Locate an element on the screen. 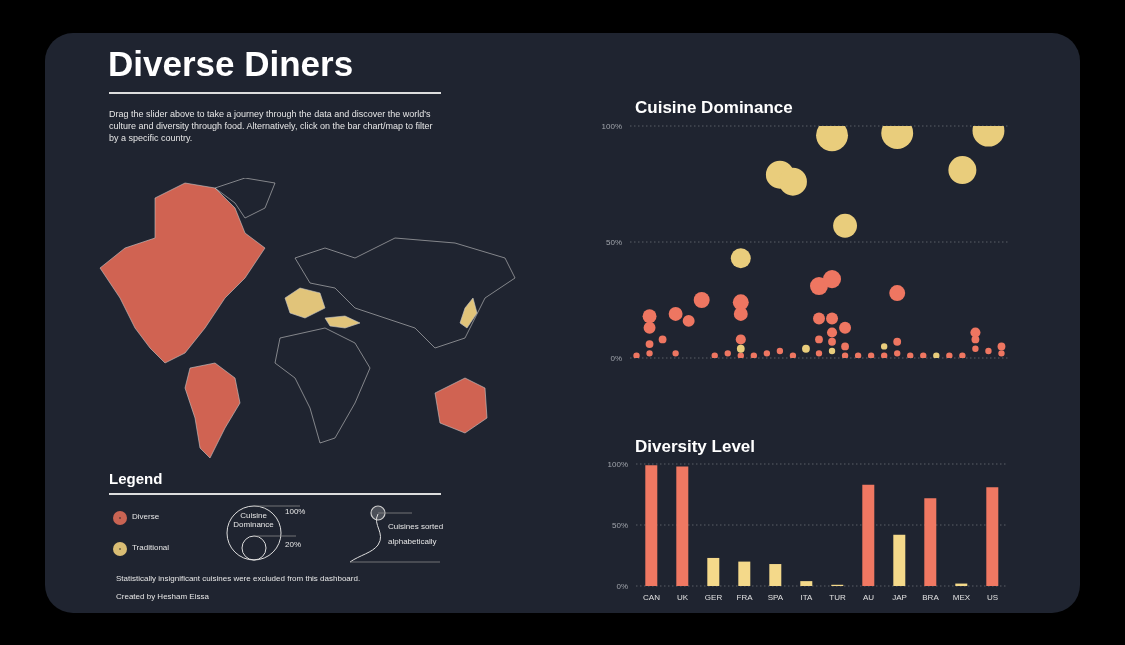 The image size is (1125, 645). text: Created by Hesham Eissa is located at coordinates (162, 596).